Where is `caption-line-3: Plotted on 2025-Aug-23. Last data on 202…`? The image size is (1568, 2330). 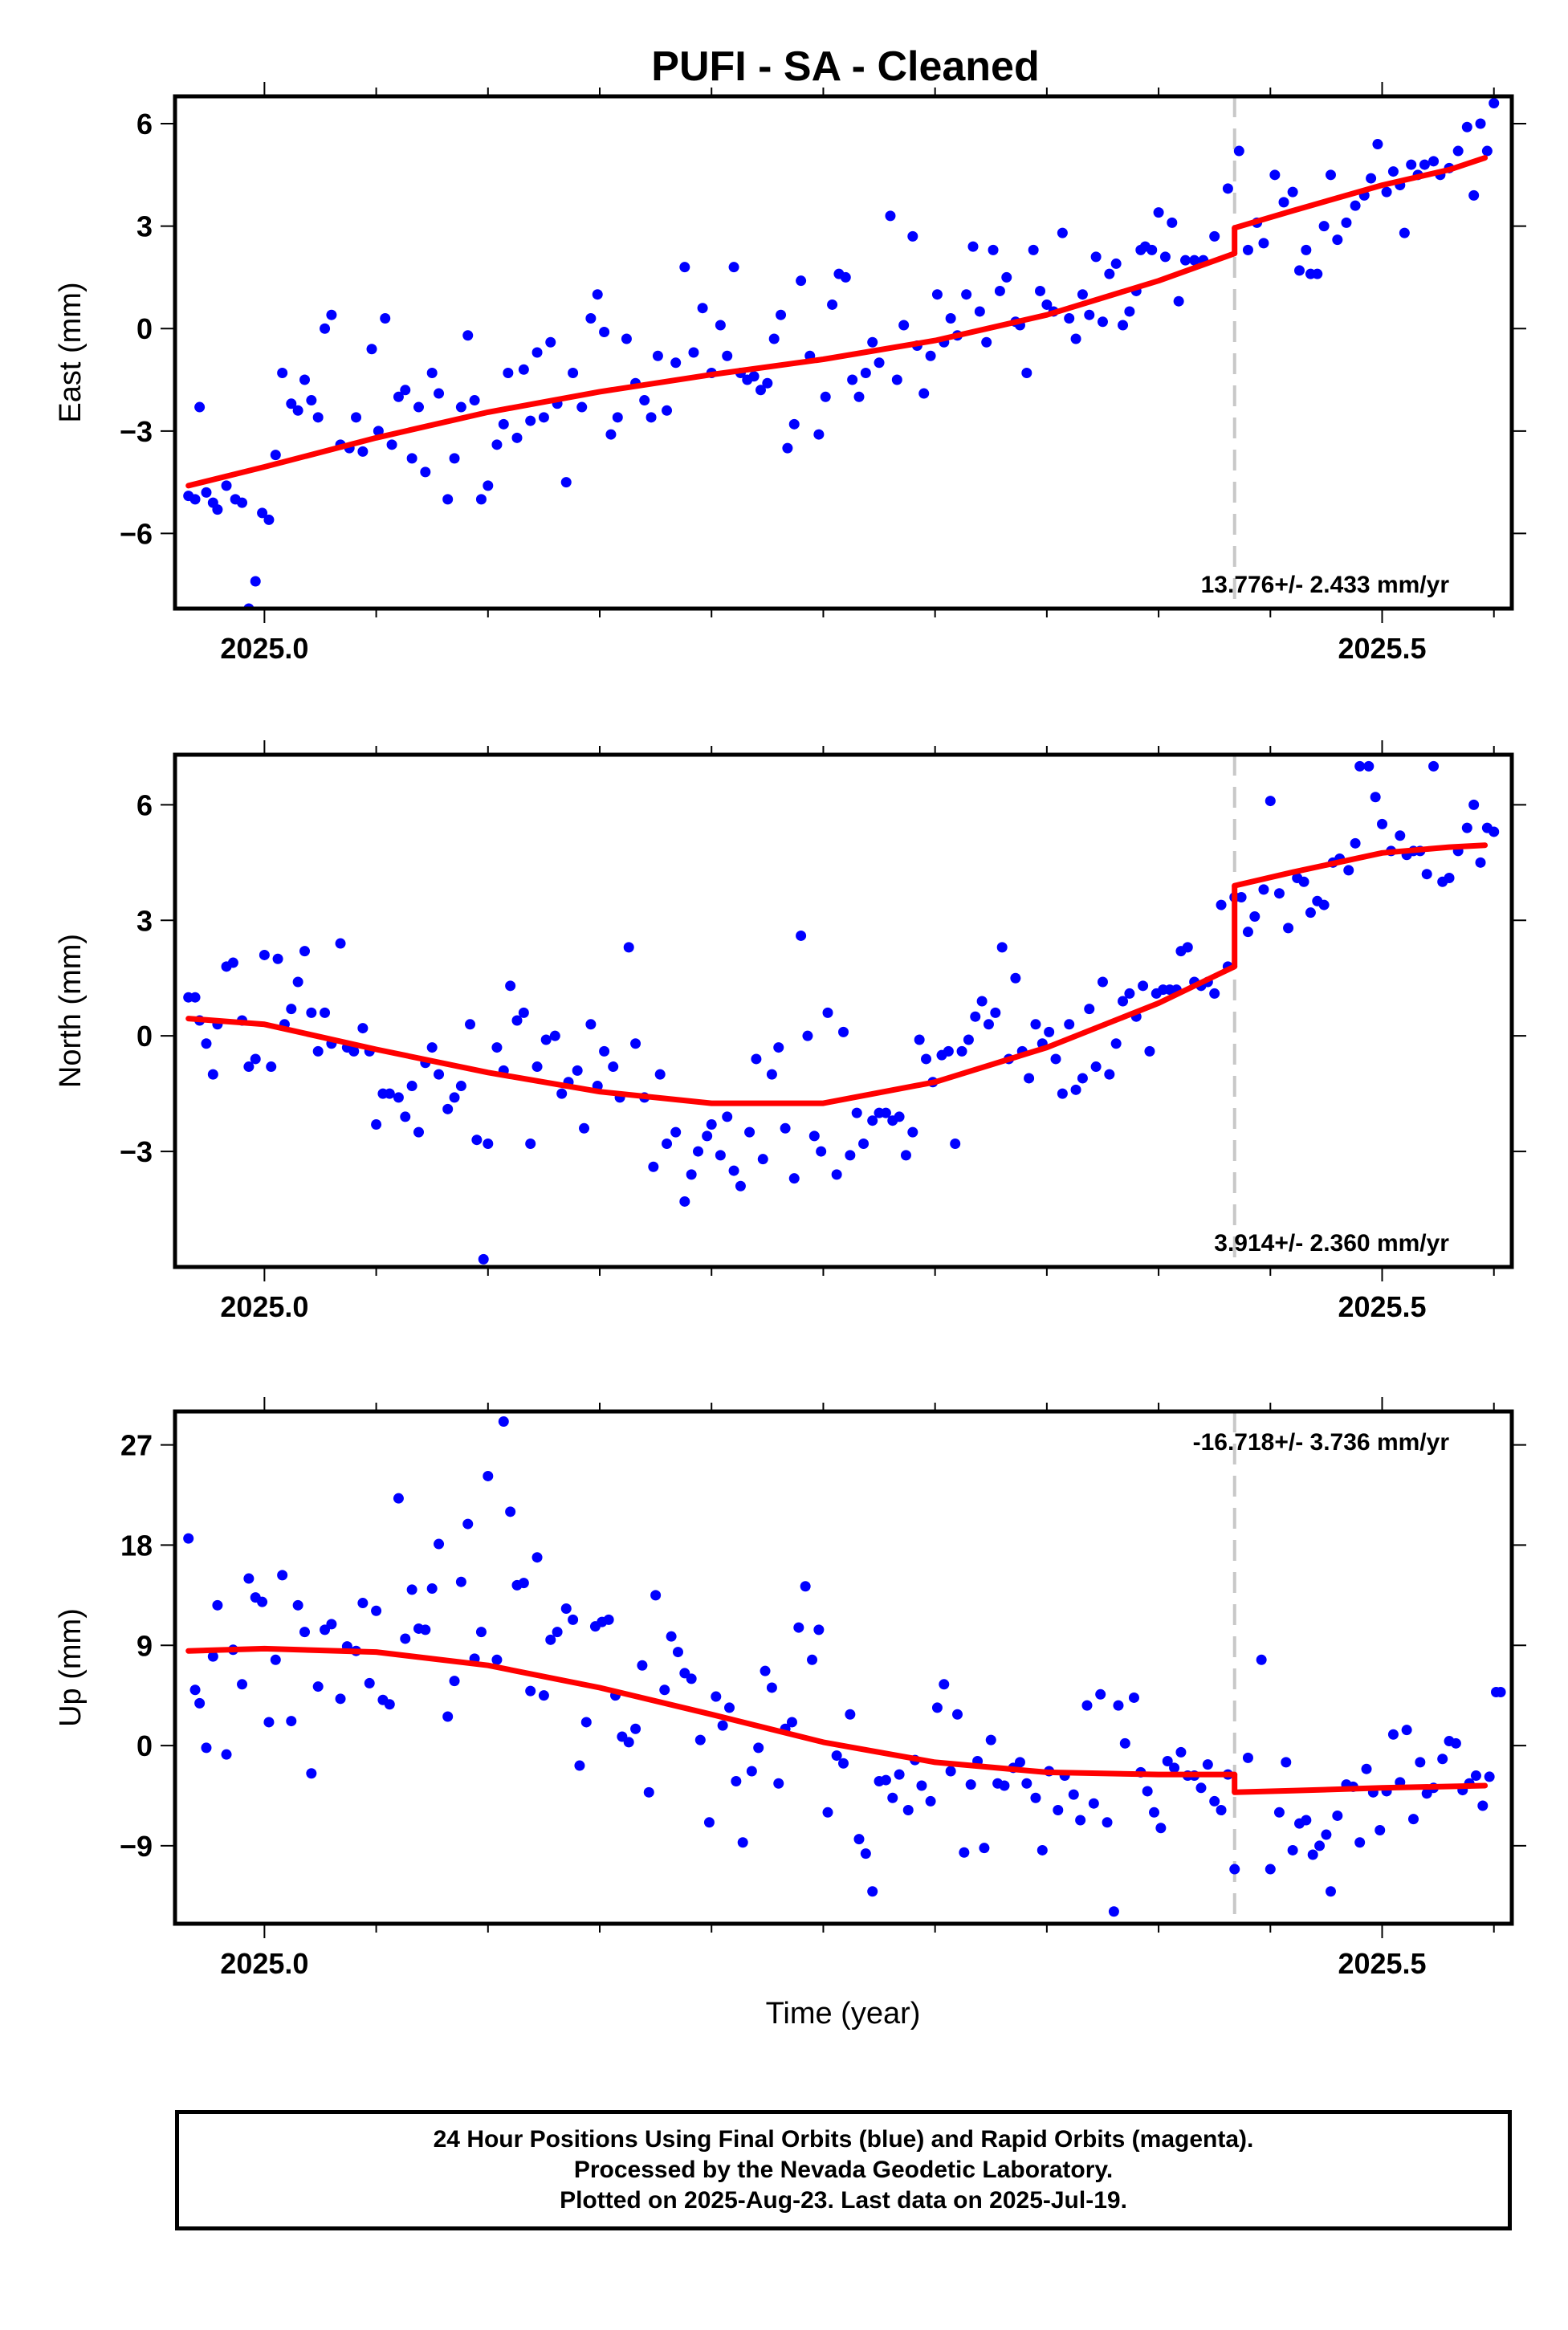 caption-line-3: Plotted on 2025-Aug-23. Last data on 202… is located at coordinates (843, 2200).